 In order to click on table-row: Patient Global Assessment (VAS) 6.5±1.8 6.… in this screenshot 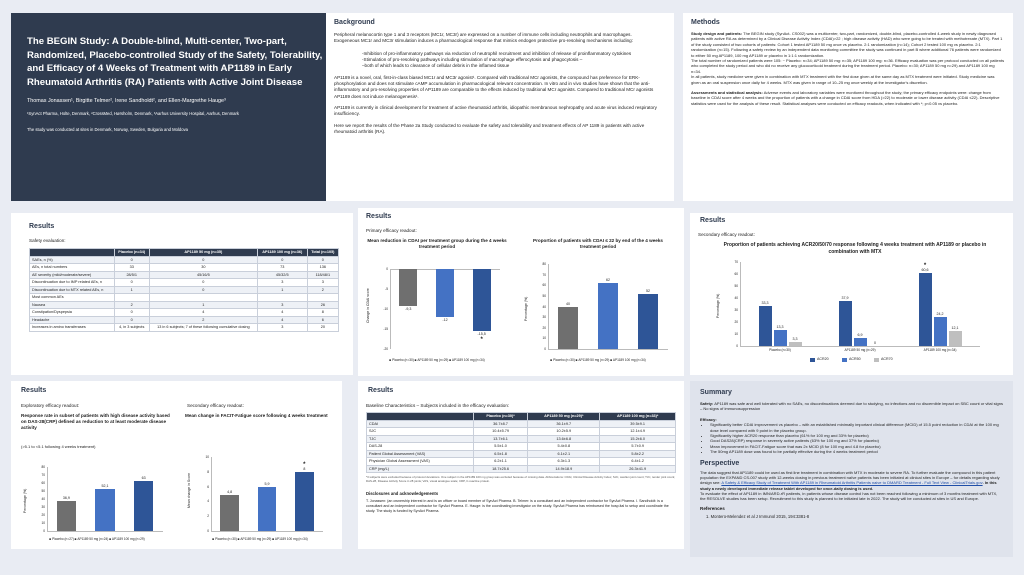, I will do `click(521, 454)`.